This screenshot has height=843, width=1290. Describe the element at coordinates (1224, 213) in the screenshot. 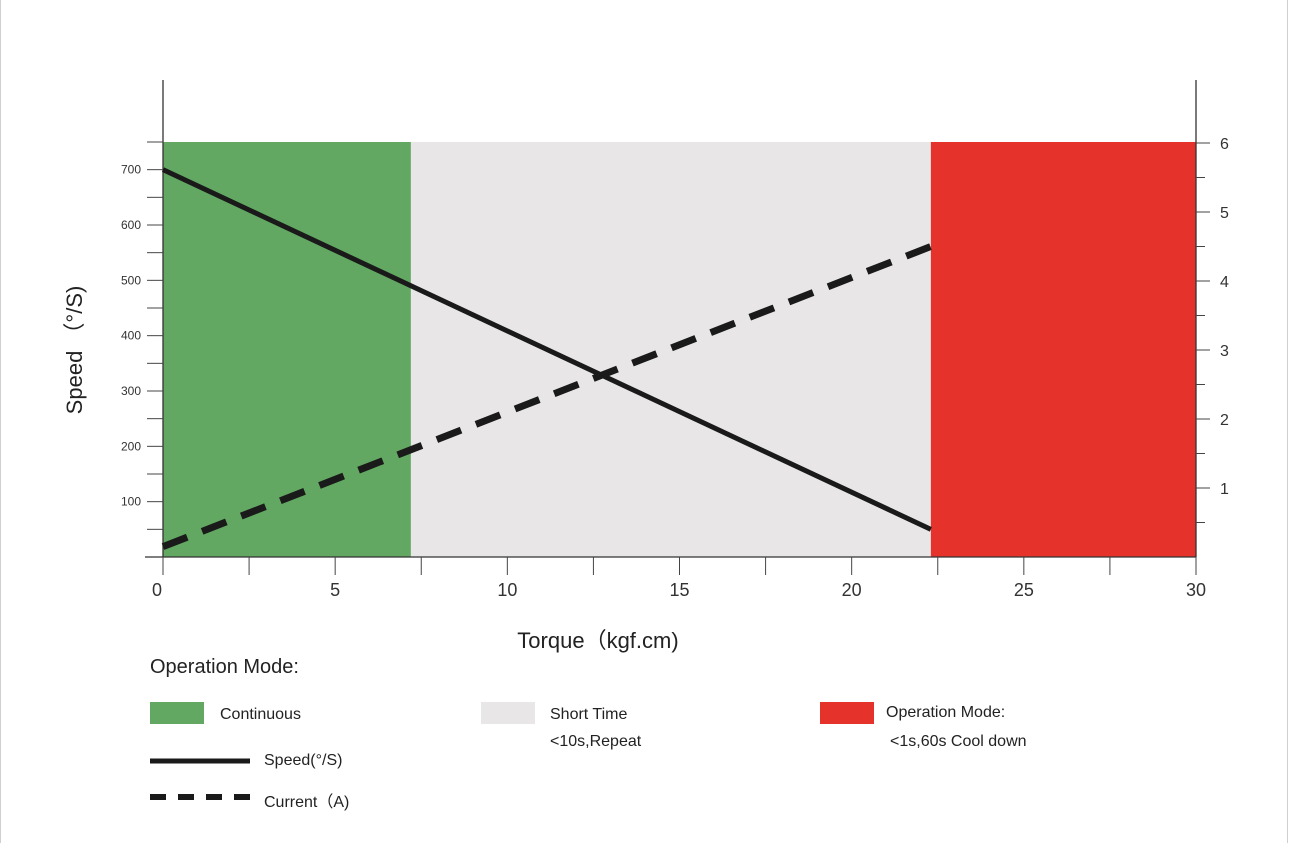

I see `y2-tick-label: 5` at that location.